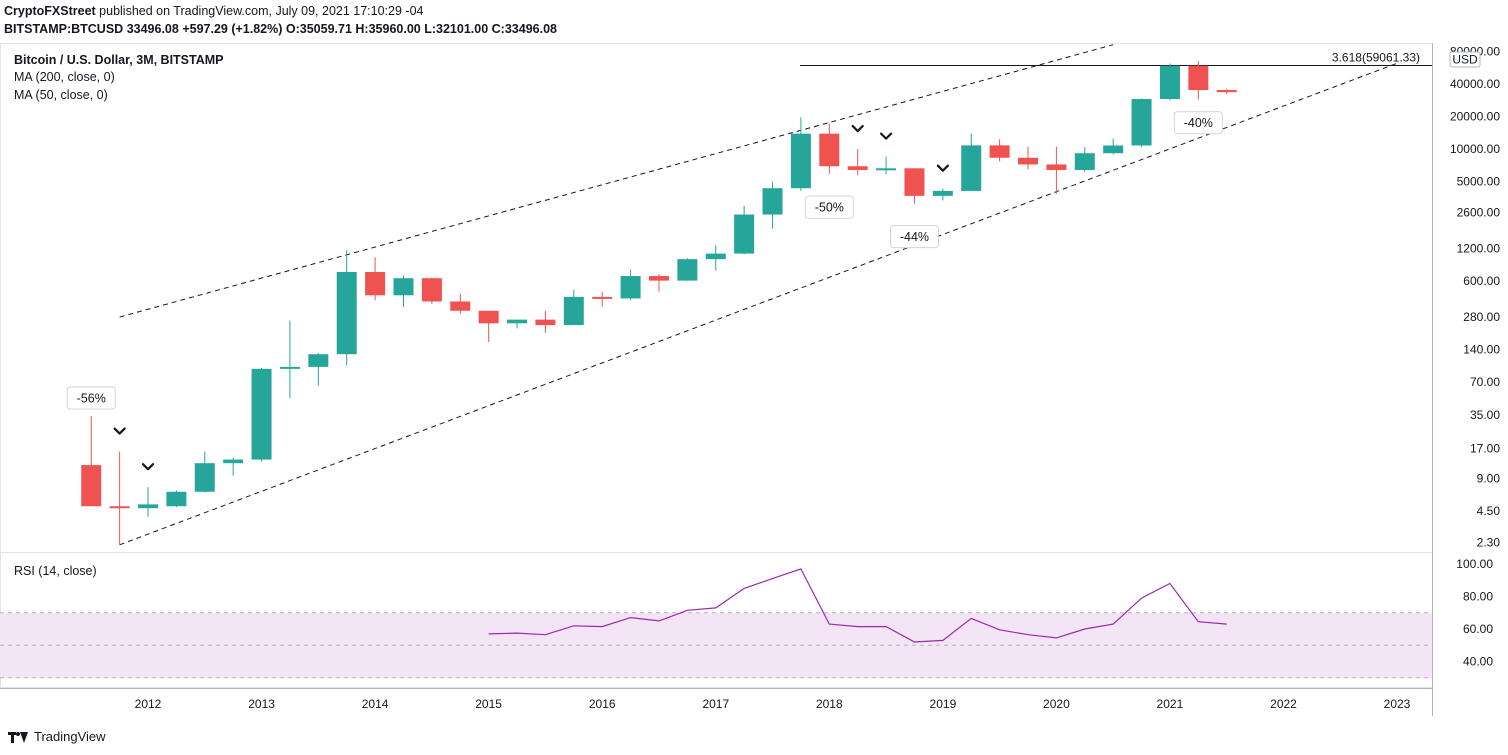 The image size is (1508, 755). What do you see at coordinates (362, 29) in the screenshot?
I see `high-label: H:` at bounding box center [362, 29].